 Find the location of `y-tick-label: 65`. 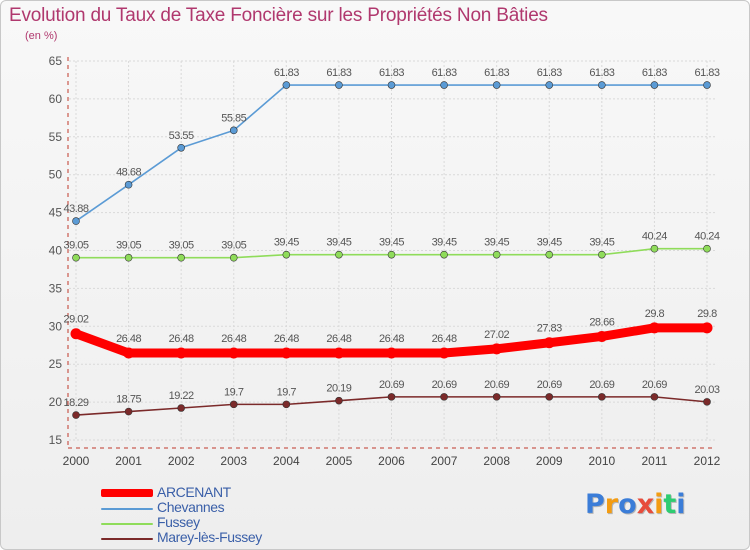

y-tick-label: 65 is located at coordinates (56, 61).